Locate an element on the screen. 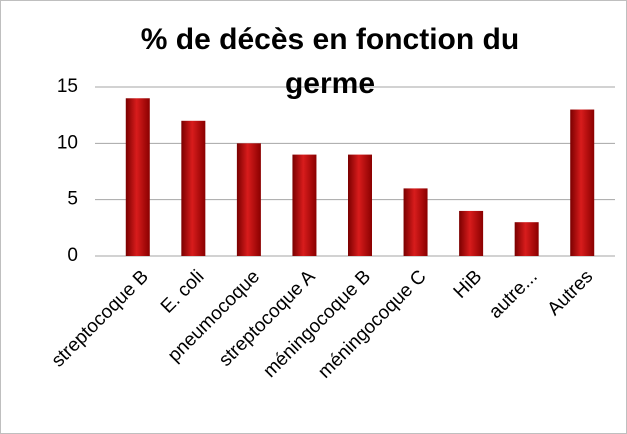 Image resolution: width=627 pixels, height=434 pixels. y-tick-label: 15 is located at coordinates (67, 86).